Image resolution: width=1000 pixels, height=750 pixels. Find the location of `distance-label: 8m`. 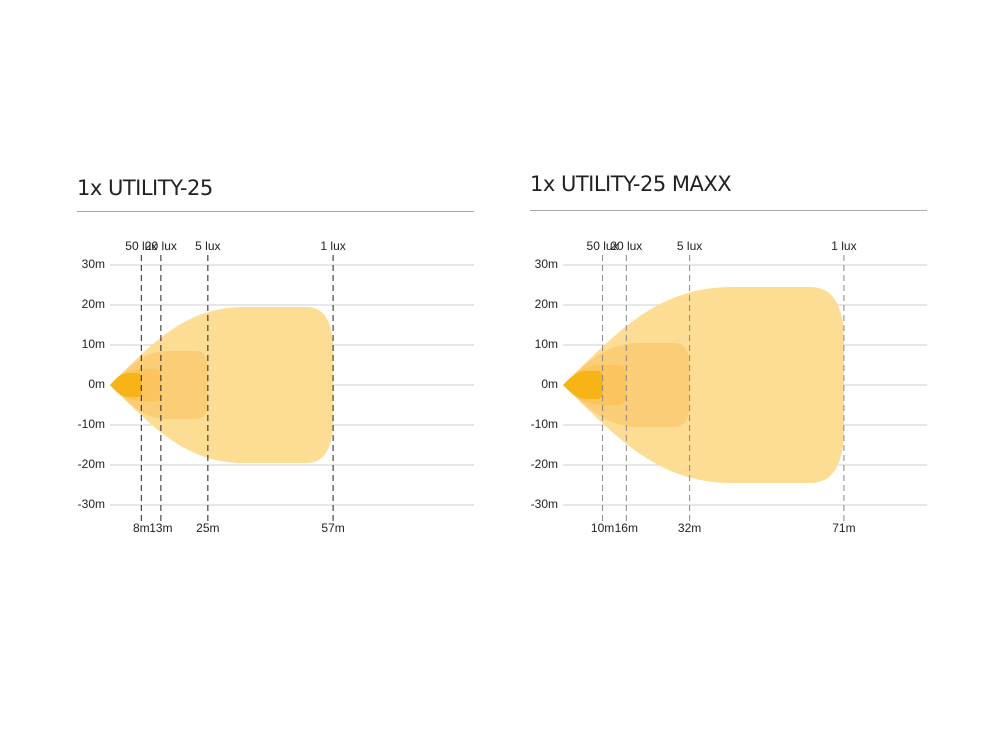

distance-label: 8m is located at coordinates (141, 528).